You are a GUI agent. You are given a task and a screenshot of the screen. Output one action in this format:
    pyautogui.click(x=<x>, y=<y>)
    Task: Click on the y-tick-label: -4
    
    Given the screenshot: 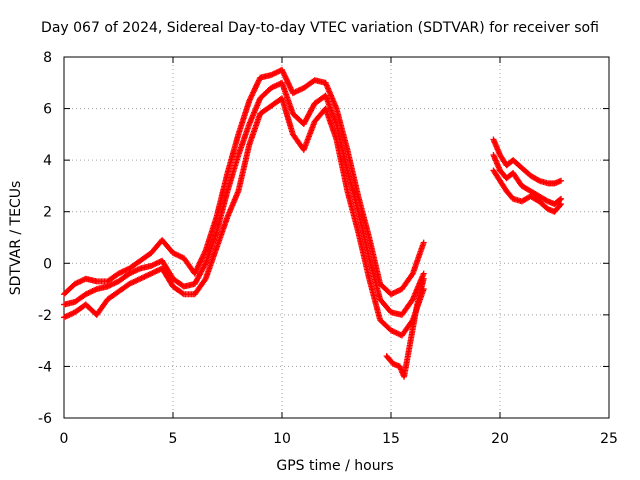 What is the action you would take?
    pyautogui.click(x=45, y=367)
    